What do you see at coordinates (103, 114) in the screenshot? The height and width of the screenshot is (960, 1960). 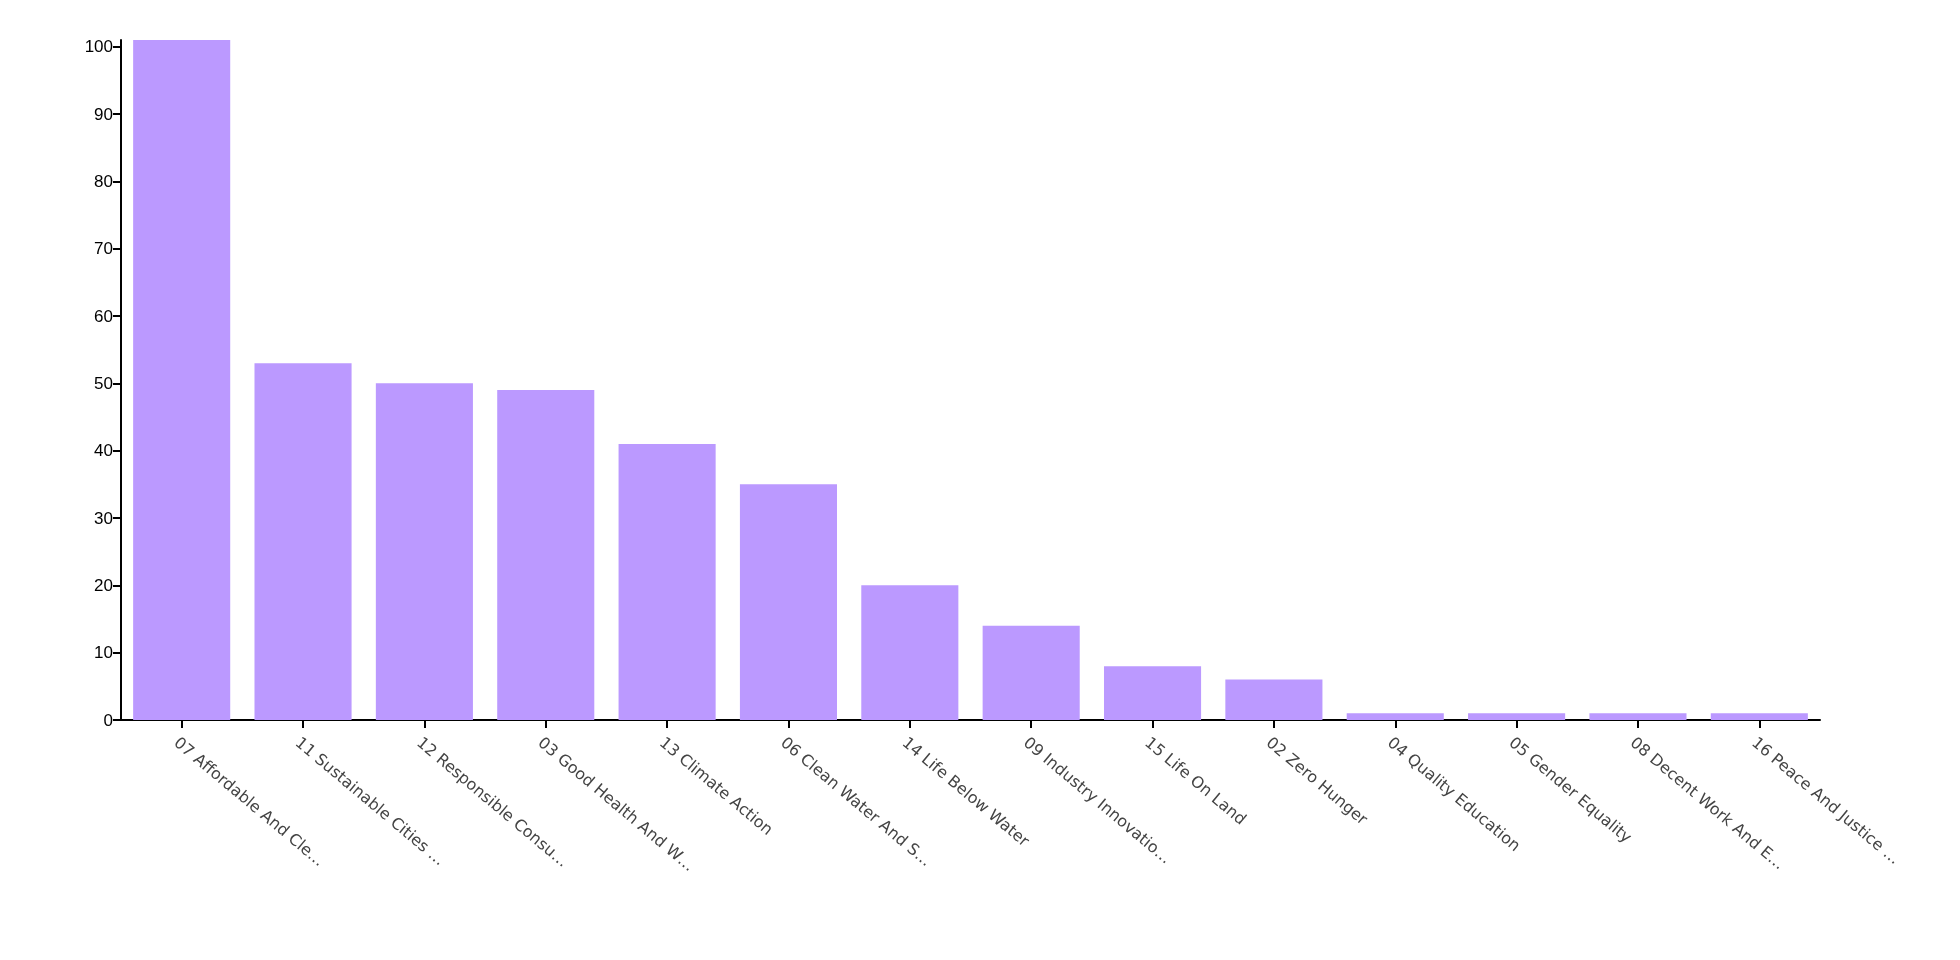 I see `y-tick-label: 90` at bounding box center [103, 114].